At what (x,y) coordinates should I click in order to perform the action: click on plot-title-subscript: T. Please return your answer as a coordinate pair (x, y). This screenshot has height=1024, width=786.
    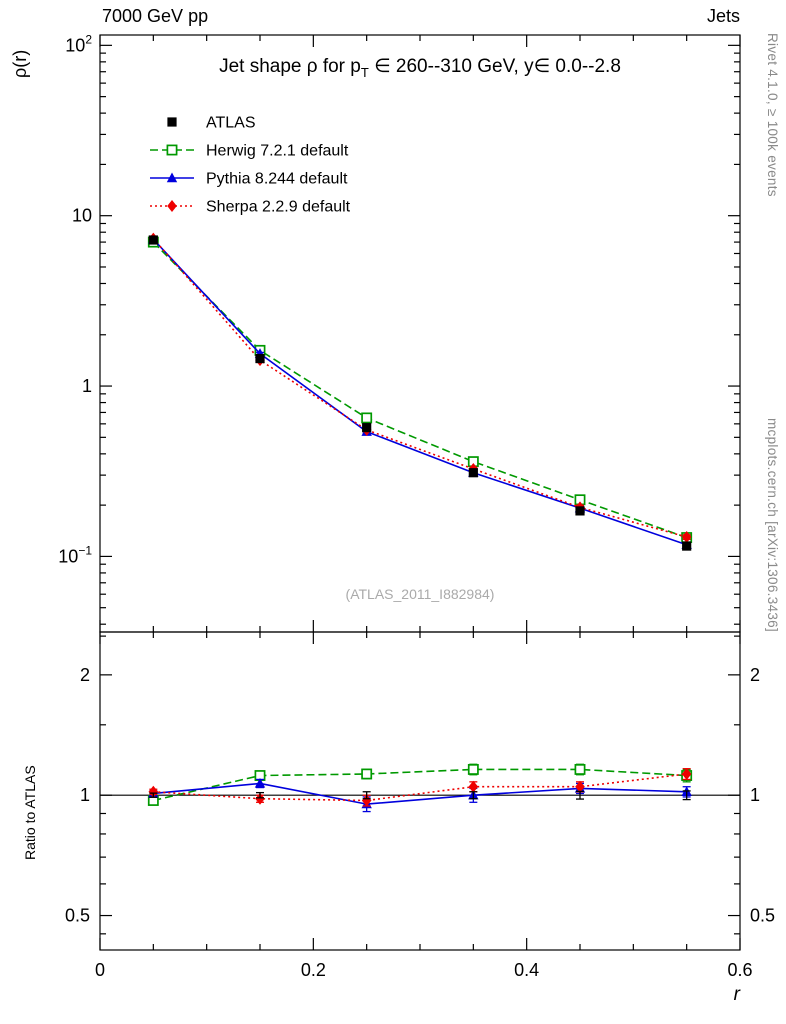
    Looking at the image, I should click on (364, 72).